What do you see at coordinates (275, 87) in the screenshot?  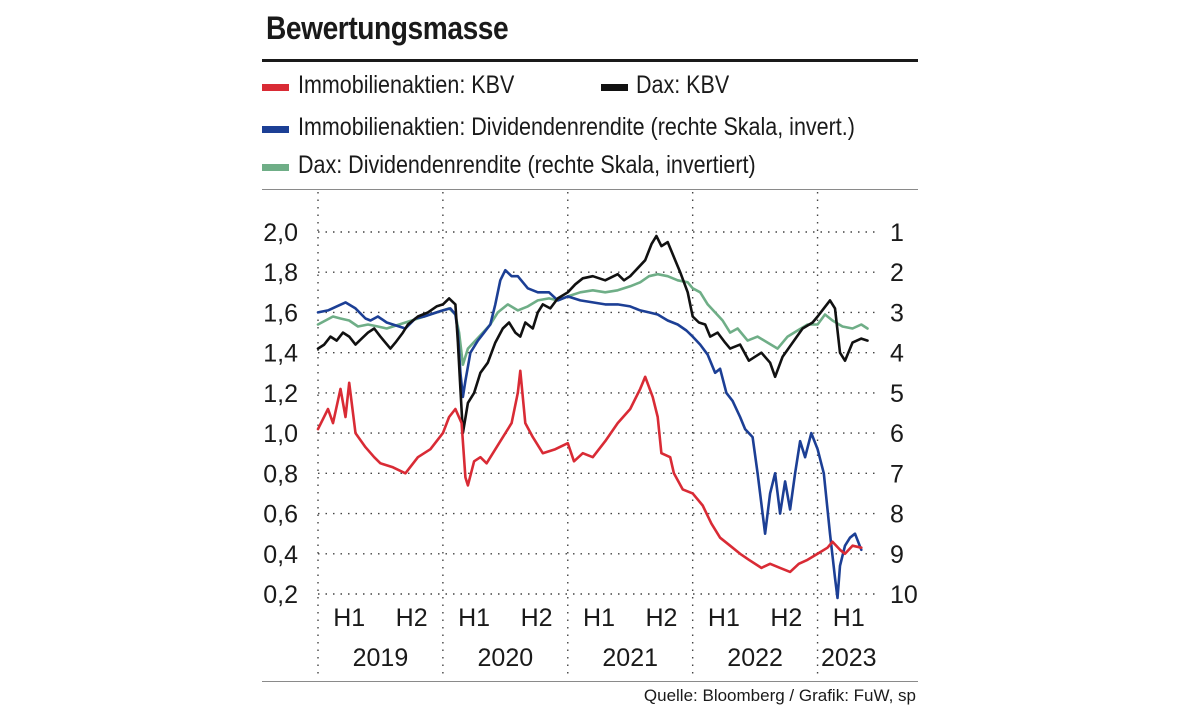 I see `legend-swatch-immo-kbv` at bounding box center [275, 87].